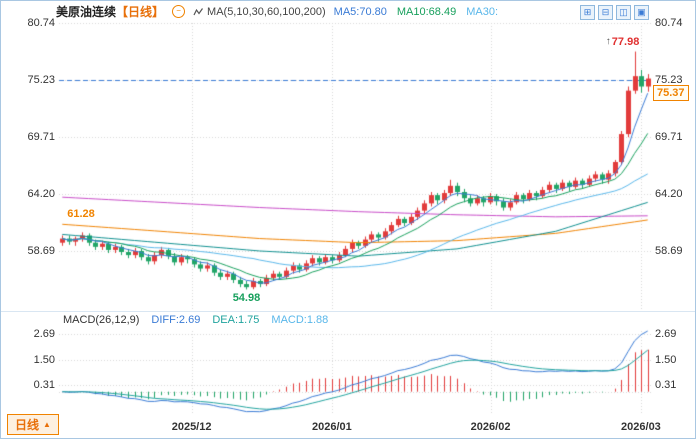  I want to click on layout-vsplit-icon: ◫, so click(623, 12).